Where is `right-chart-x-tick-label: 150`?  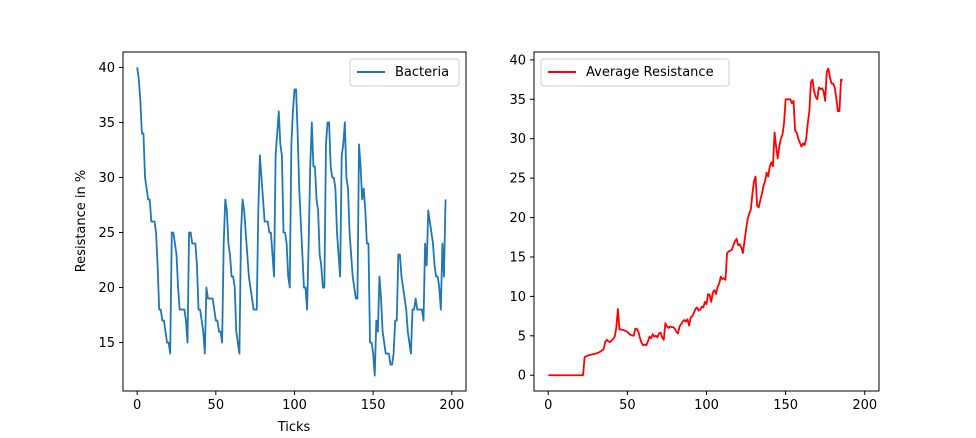
right-chart-x-tick-label: 150 is located at coordinates (785, 405).